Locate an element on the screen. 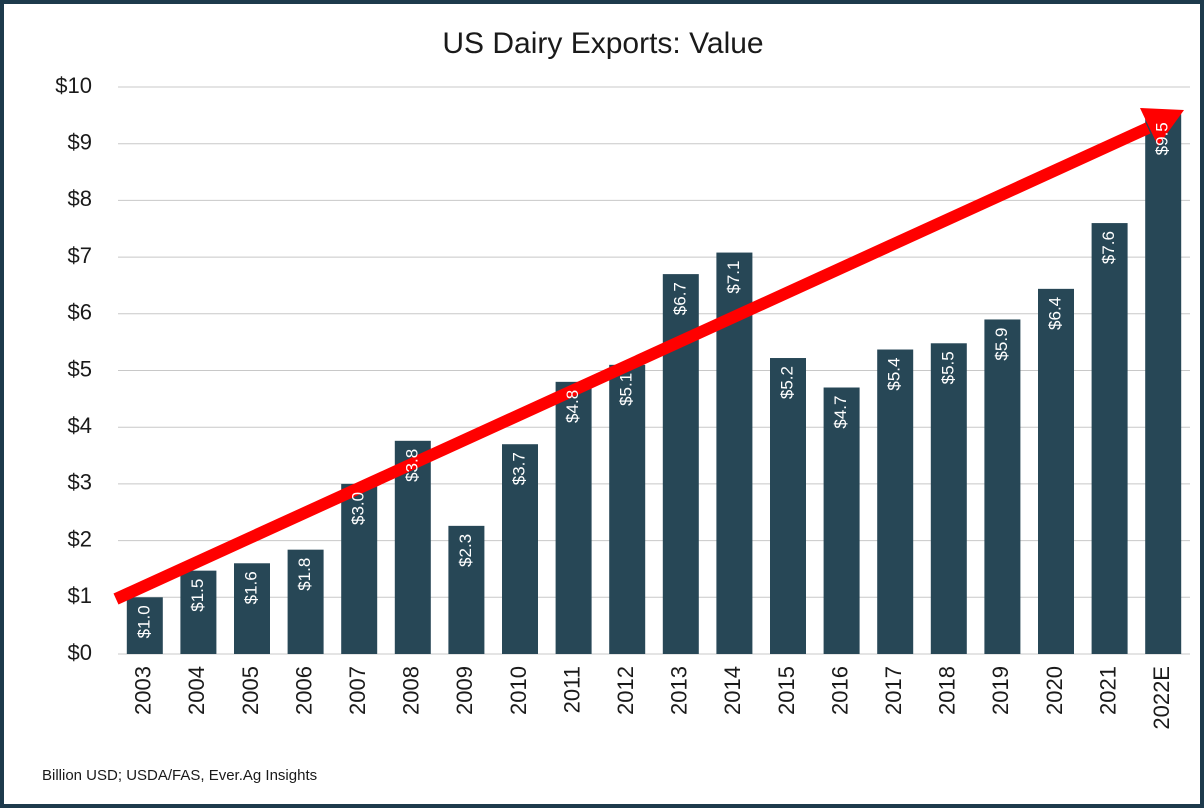 The width and height of the screenshot is (1204, 808). value-label: $5.4 is located at coordinates (894, 374).